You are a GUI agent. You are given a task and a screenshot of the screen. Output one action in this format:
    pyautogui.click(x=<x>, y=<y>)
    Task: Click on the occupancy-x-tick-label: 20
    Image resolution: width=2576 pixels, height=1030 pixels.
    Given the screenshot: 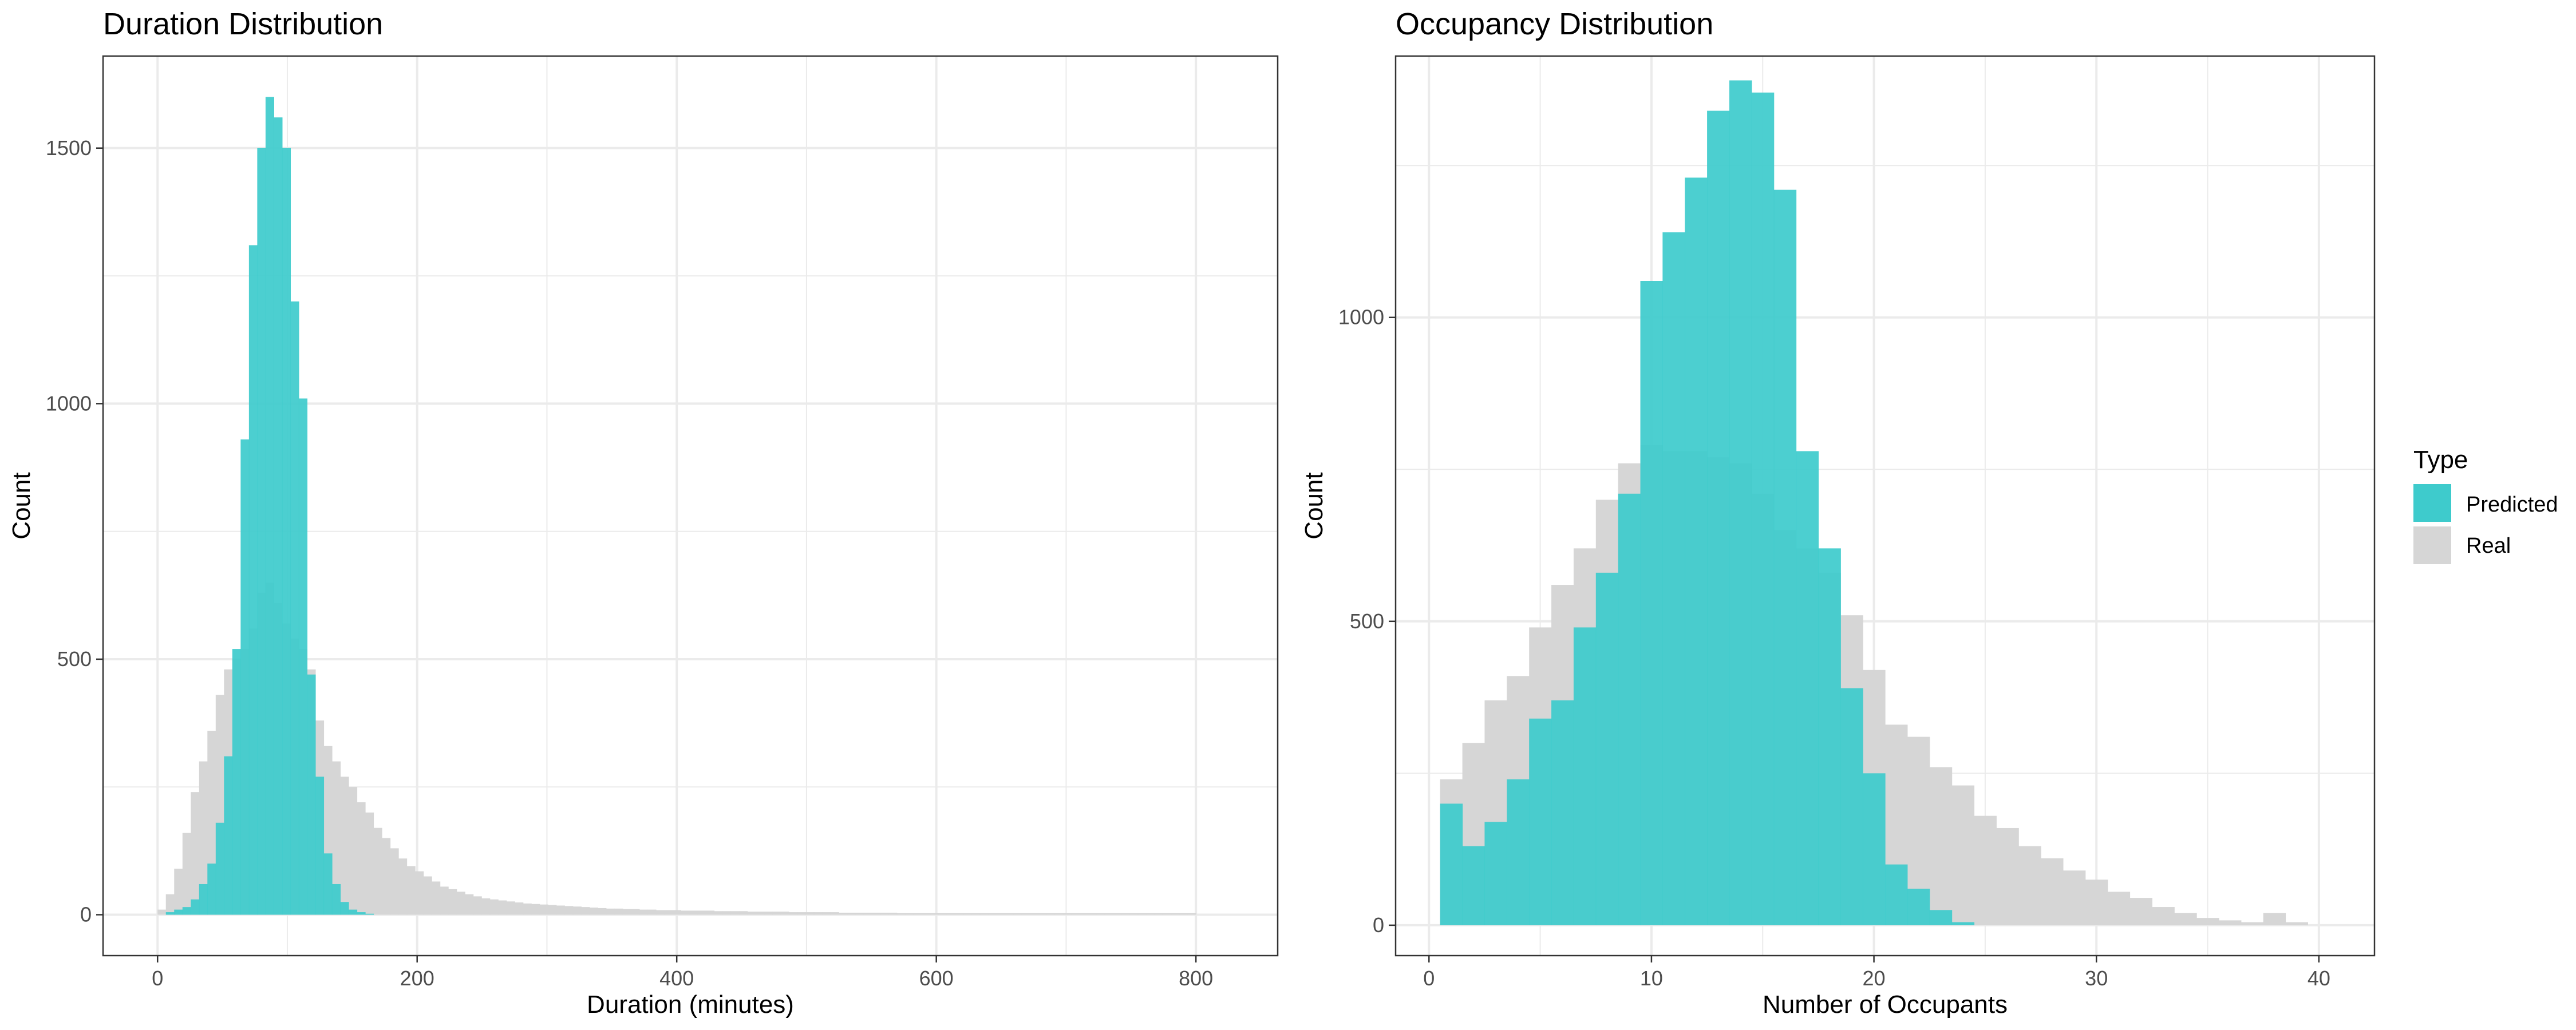 What is the action you would take?
    pyautogui.click(x=1874, y=978)
    